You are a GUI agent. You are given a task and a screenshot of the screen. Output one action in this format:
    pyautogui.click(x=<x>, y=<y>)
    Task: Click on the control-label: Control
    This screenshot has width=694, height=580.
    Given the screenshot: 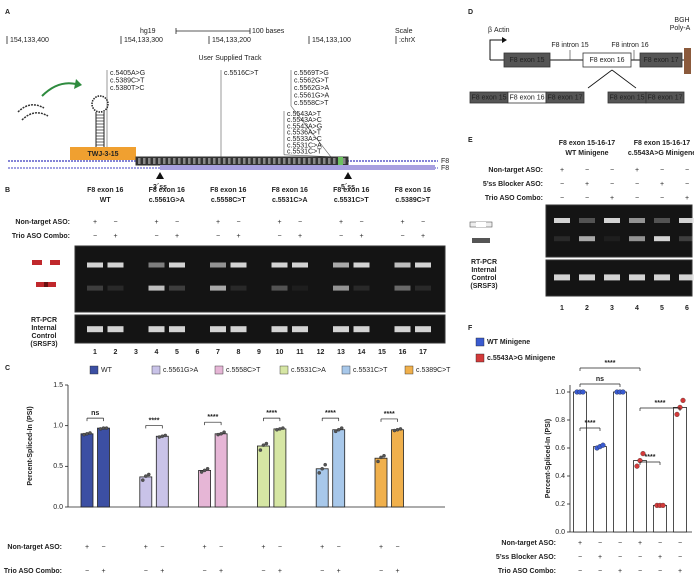 What is the action you would take?
    pyautogui.click(x=484, y=278)
    